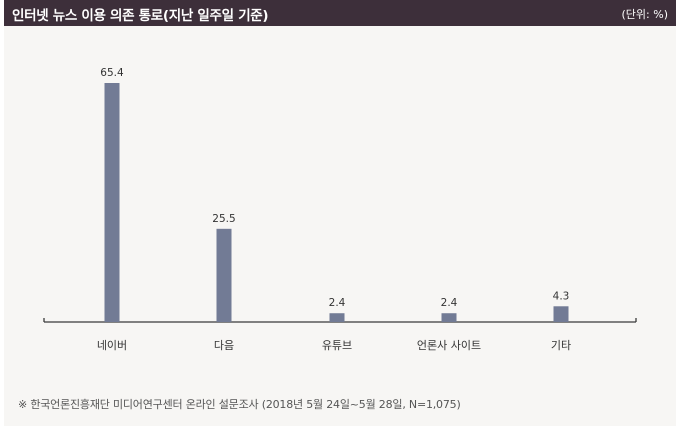 The image size is (680, 429). I want to click on category-label: 네이버, so click(112, 345).